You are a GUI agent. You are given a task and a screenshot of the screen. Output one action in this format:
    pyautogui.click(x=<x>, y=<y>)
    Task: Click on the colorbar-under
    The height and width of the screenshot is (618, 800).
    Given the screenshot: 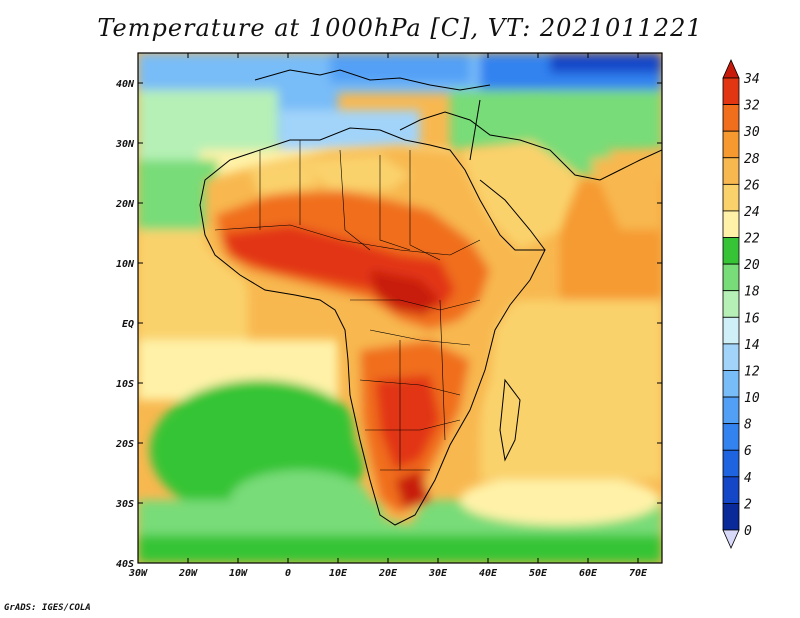 What is the action you would take?
    pyautogui.click(x=731, y=539)
    